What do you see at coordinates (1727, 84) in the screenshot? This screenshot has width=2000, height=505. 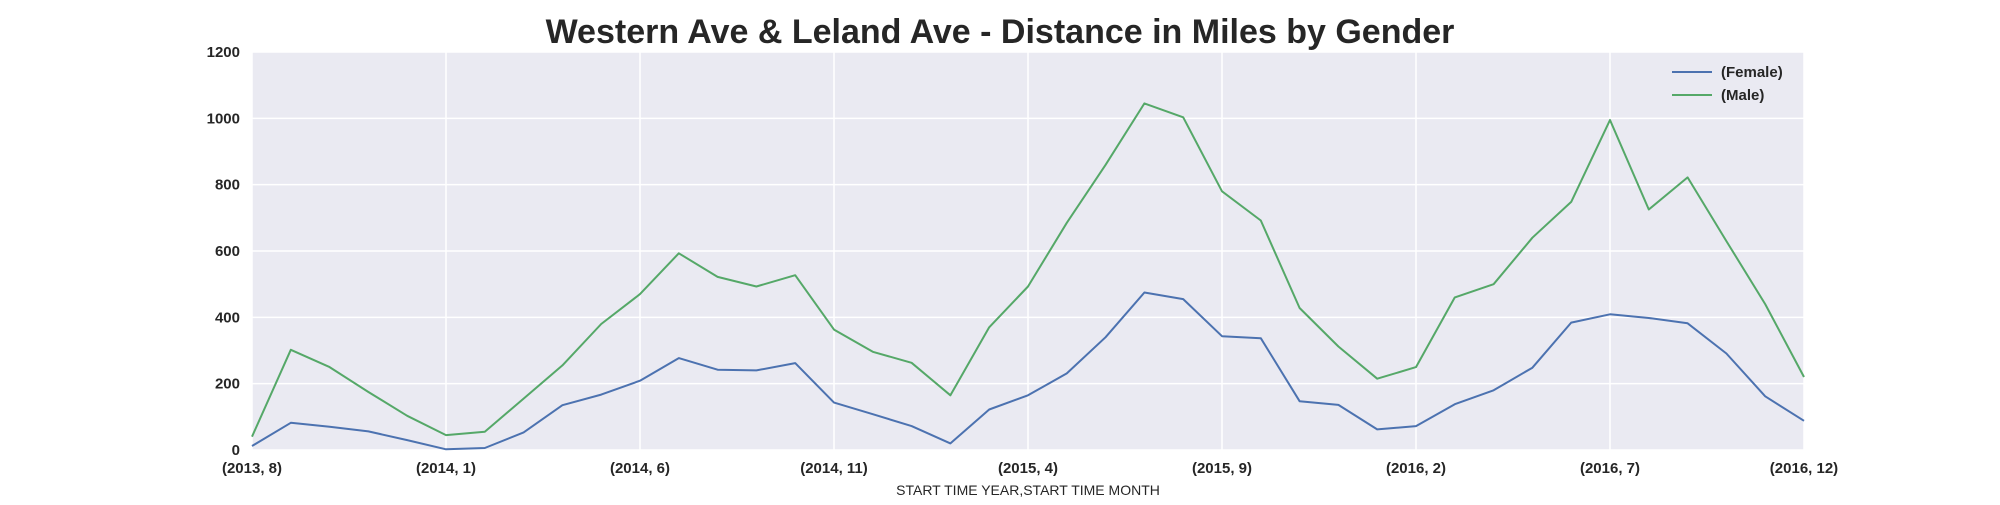 I see `legend: (Female) (Male)` at bounding box center [1727, 84].